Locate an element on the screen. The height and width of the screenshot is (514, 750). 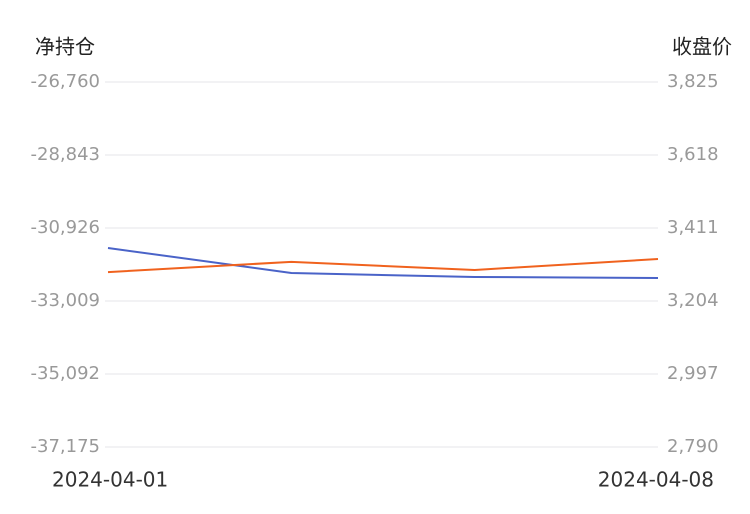
x-tick-label: 2024-04-01 is located at coordinates (110, 480).